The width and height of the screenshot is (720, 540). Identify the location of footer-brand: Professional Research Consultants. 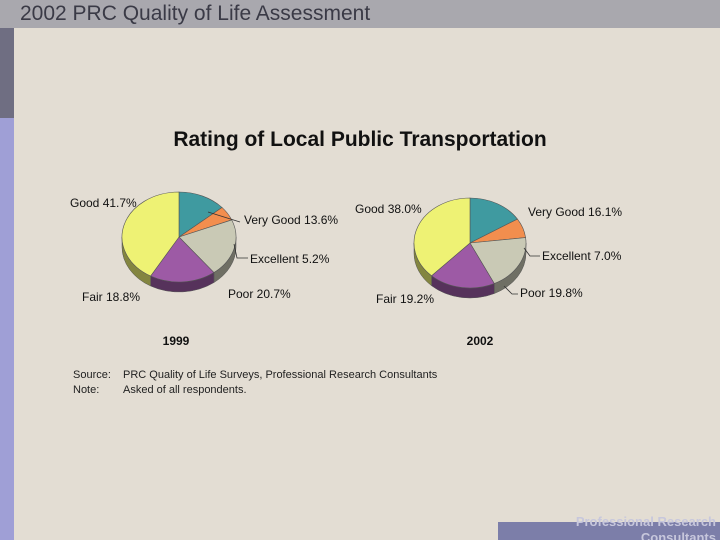
(645, 527).